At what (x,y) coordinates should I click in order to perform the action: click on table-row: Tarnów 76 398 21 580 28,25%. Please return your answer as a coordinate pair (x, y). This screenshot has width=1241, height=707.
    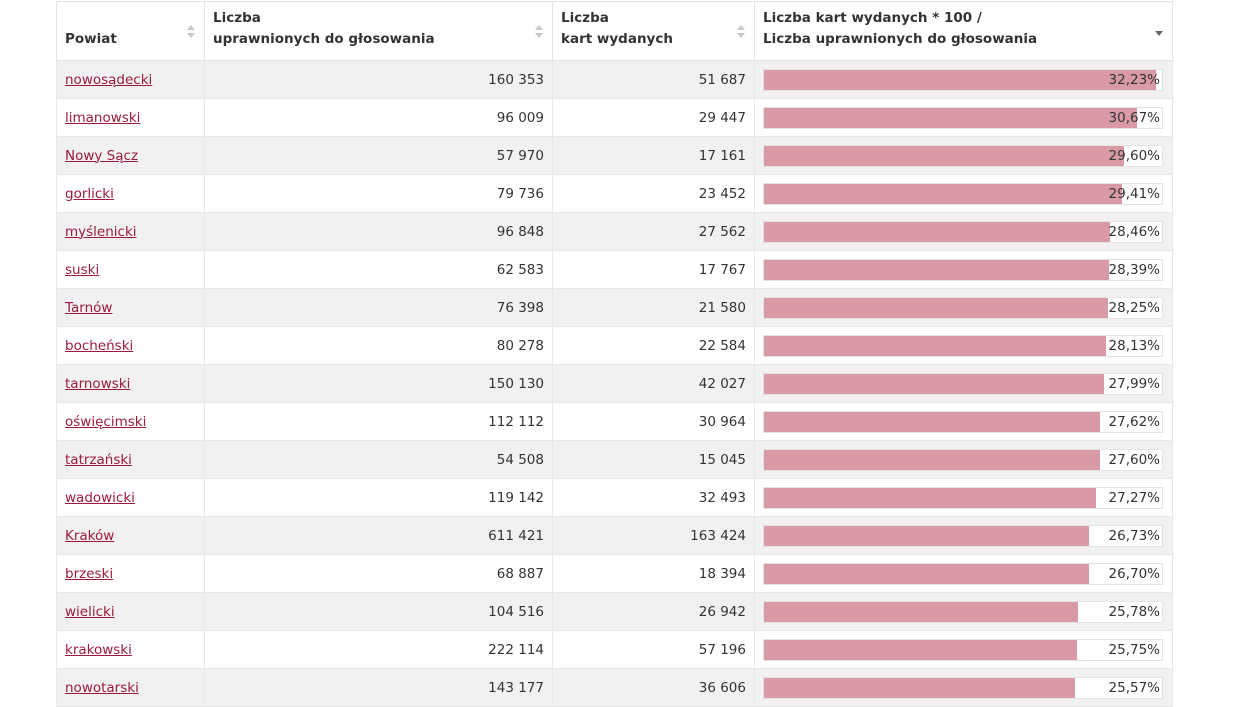
    Looking at the image, I should click on (614, 307).